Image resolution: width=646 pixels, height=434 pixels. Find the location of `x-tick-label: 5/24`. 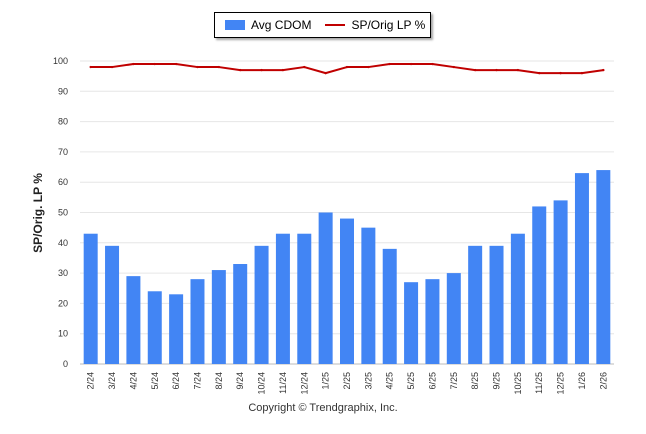

x-tick-label: 5/24 is located at coordinates (155, 381).